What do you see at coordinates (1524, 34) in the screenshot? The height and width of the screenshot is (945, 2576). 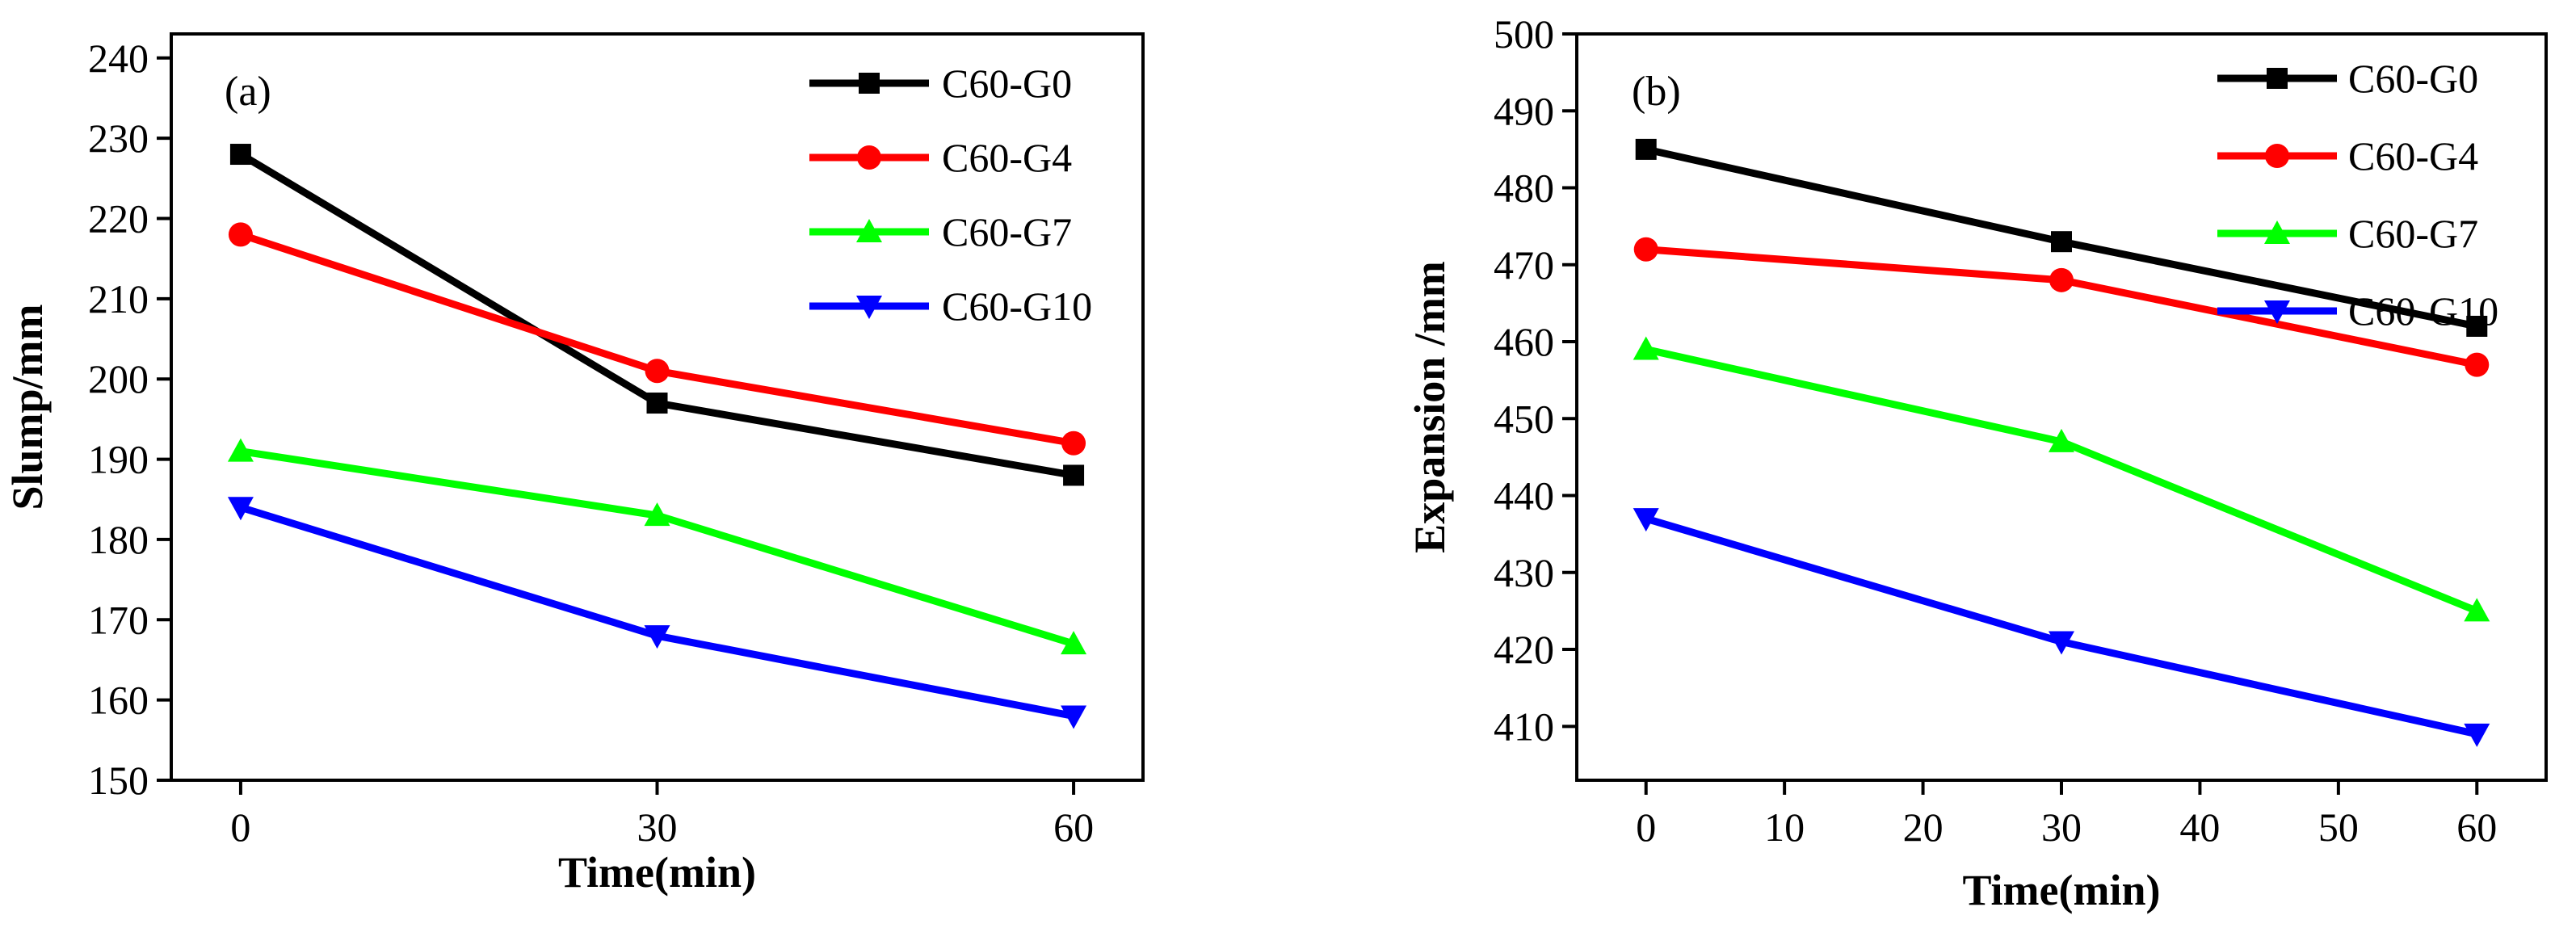 I see `y-tick-label: 500` at bounding box center [1524, 34].